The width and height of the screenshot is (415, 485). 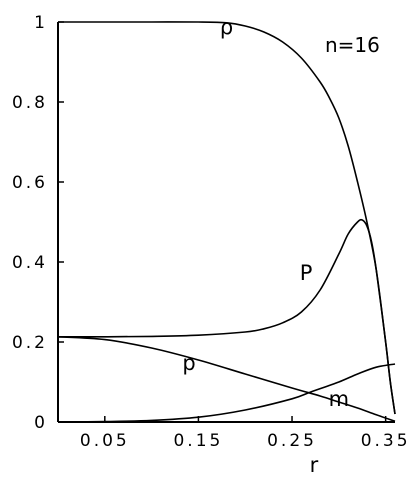 I want to click on x-tick-label: 0.05, so click(x=105, y=441).